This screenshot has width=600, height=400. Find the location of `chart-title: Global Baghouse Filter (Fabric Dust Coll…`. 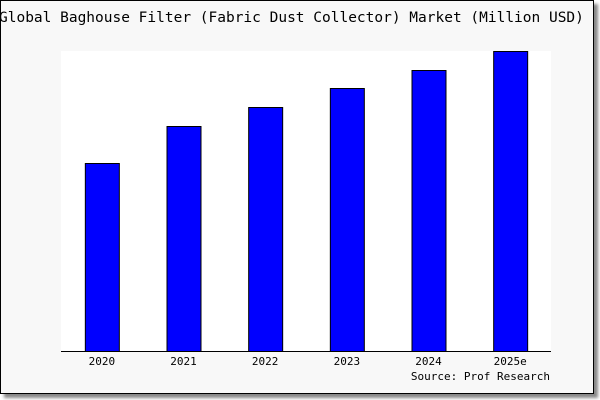

chart-title: Global Baghouse Filter (Fabric Dust Coll… is located at coordinates (292, 18).